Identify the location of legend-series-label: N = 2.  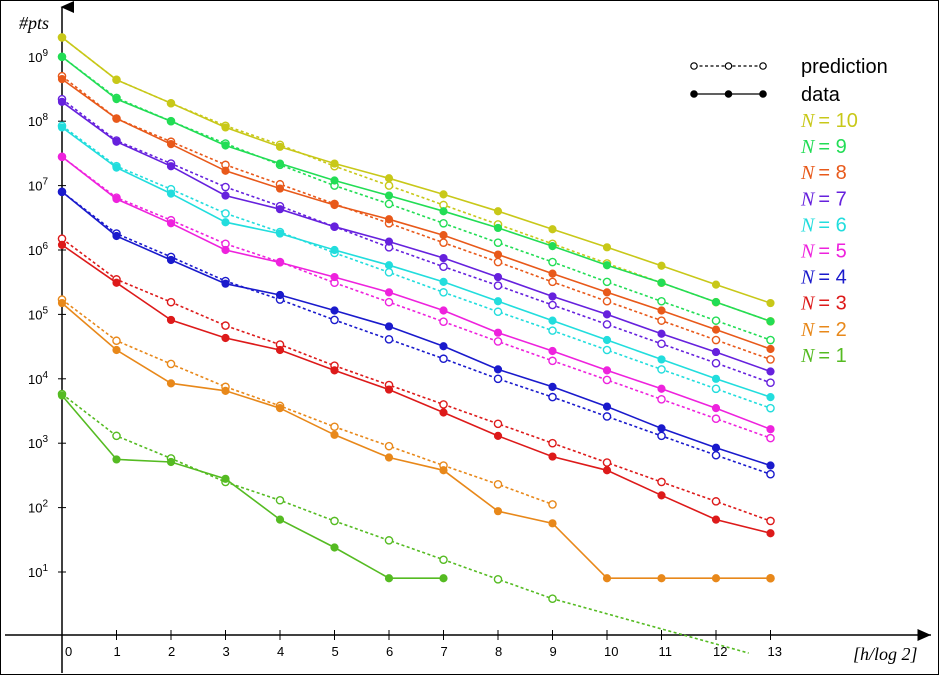
(823, 330).